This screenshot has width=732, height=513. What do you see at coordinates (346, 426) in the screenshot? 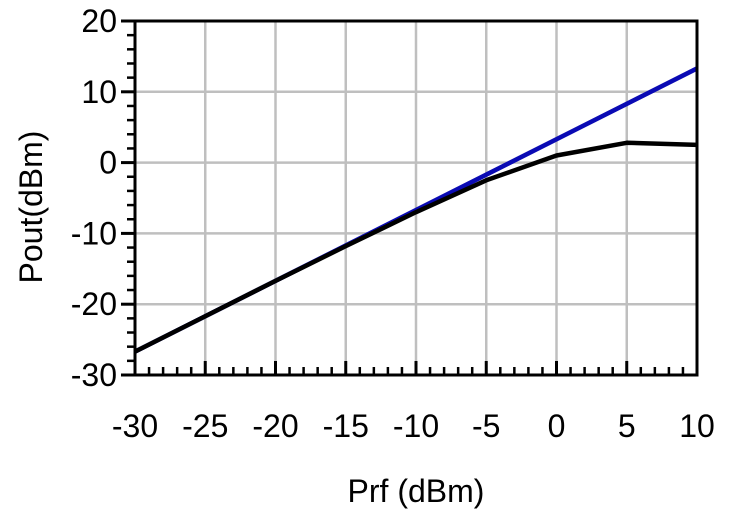
I see `x-tick-label: -15` at bounding box center [346, 426].